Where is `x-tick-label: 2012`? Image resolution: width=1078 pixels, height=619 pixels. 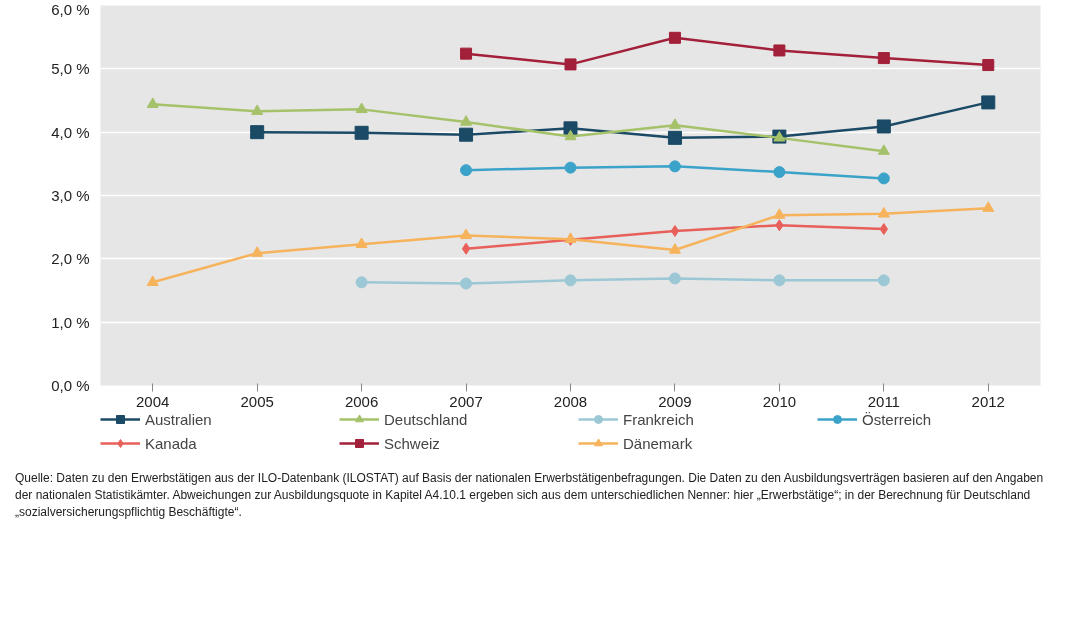
x-tick-label: 2012 is located at coordinates (988, 401).